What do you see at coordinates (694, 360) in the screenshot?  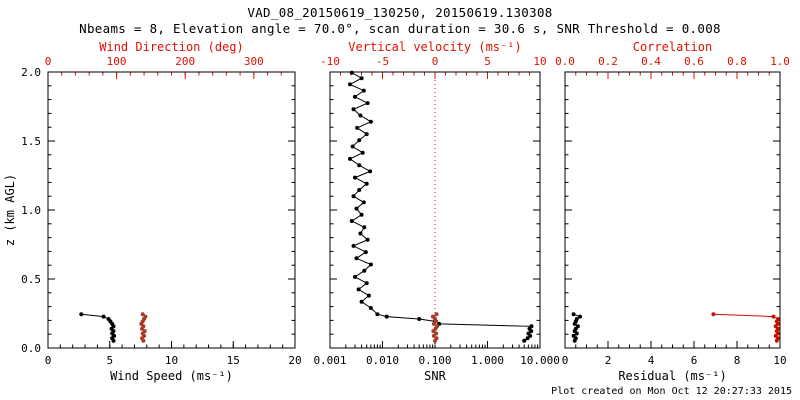 I see `svg-text: 6` at bounding box center [694, 360].